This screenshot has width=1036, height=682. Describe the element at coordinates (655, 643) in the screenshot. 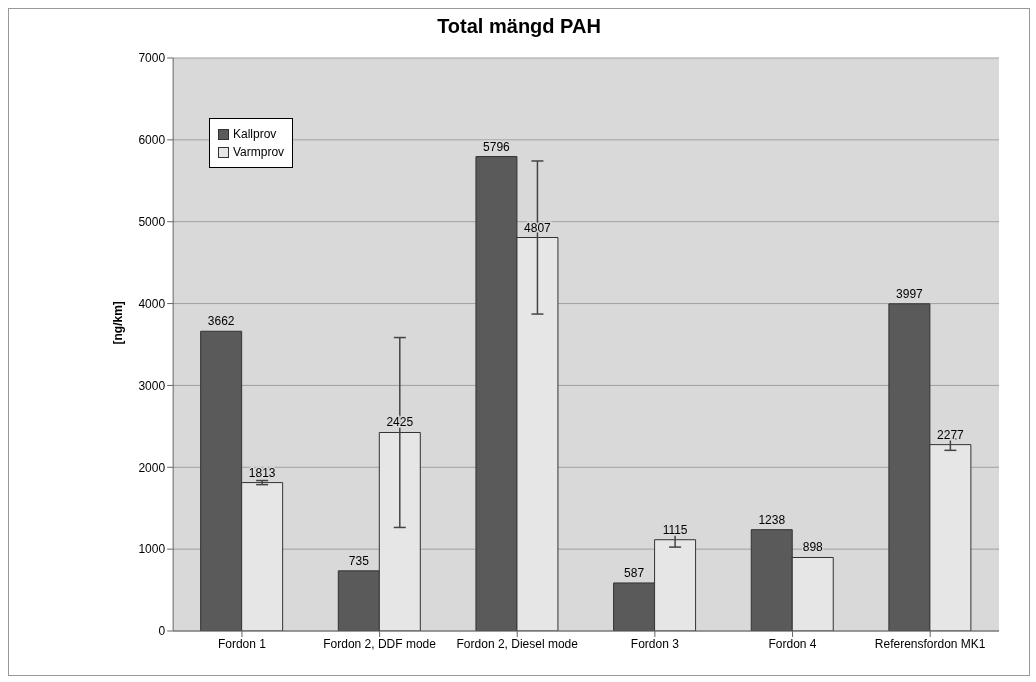

I see `x-tick-label: Fordon 3` at that location.